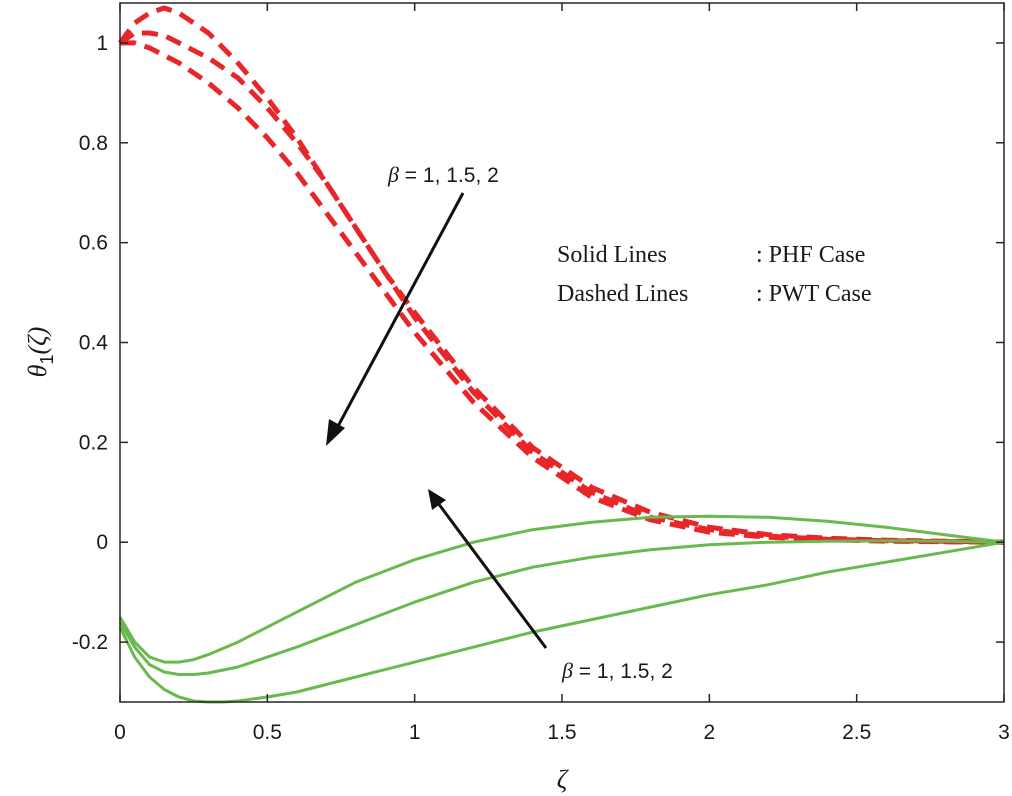  Describe the element at coordinates (90, 642) in the screenshot. I see `y-tick-label: -0.2` at that location.